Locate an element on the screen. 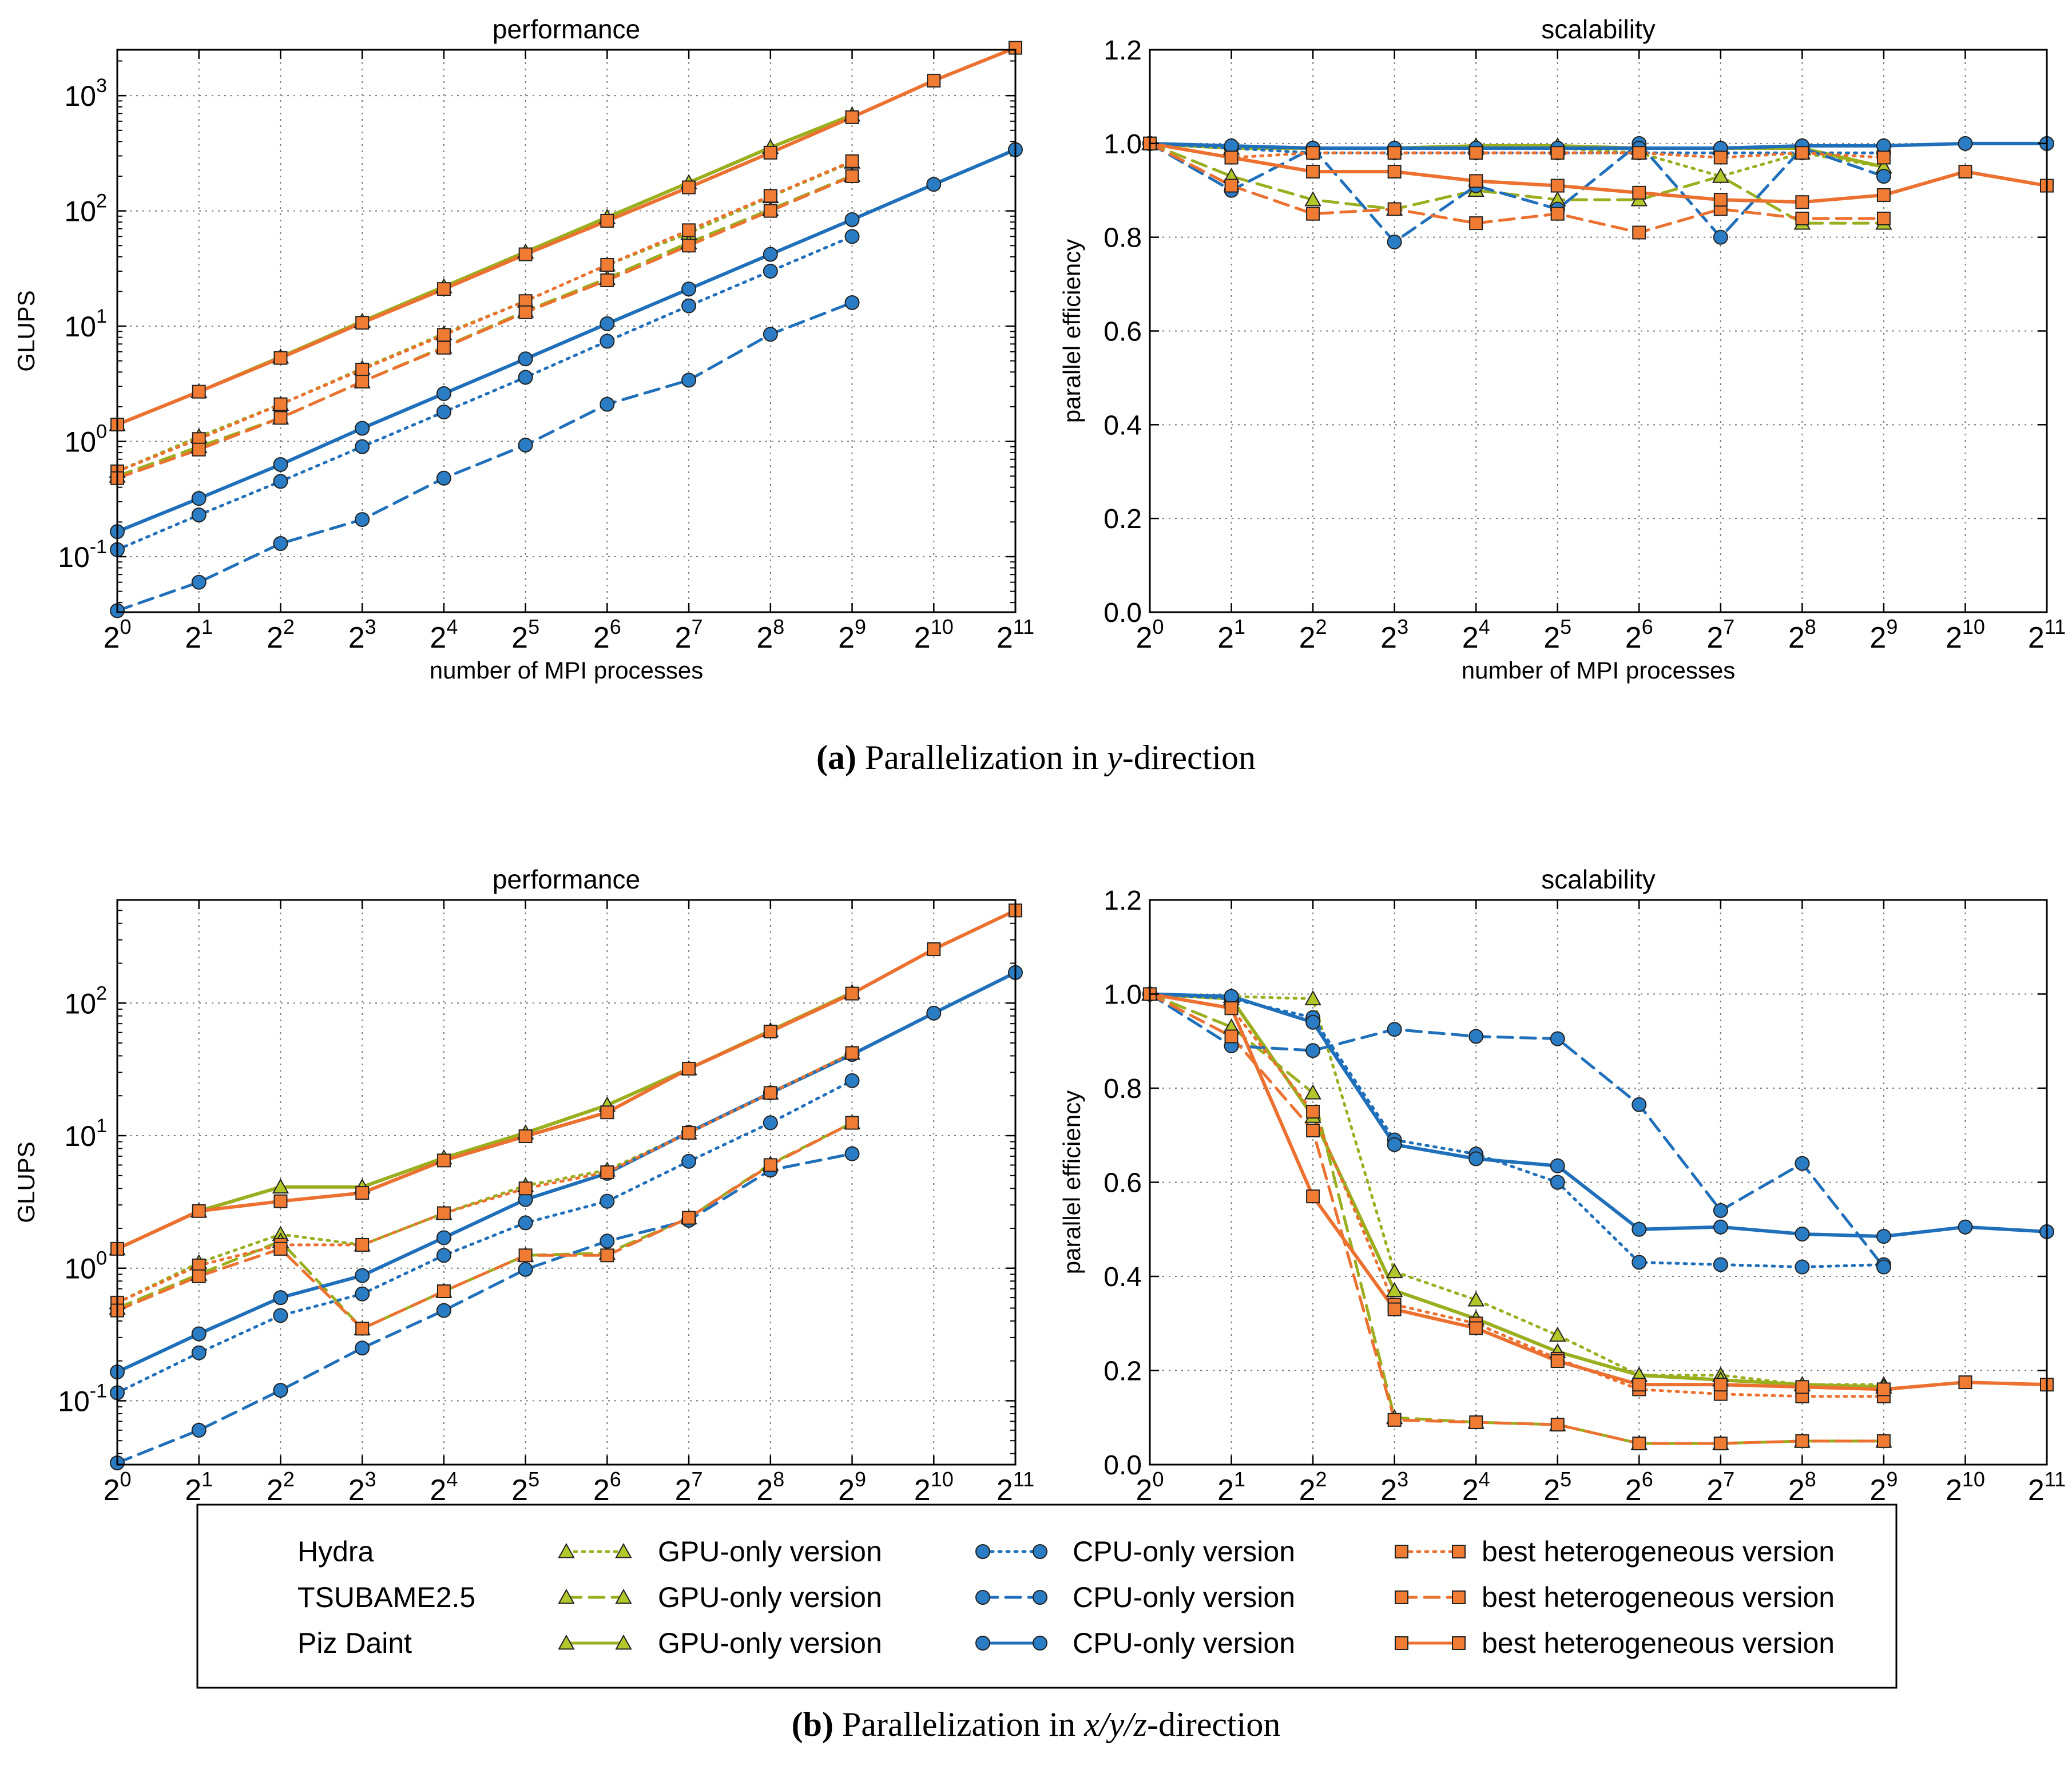  y-axis-label: parallel efficiency is located at coordinates (1071, 331).